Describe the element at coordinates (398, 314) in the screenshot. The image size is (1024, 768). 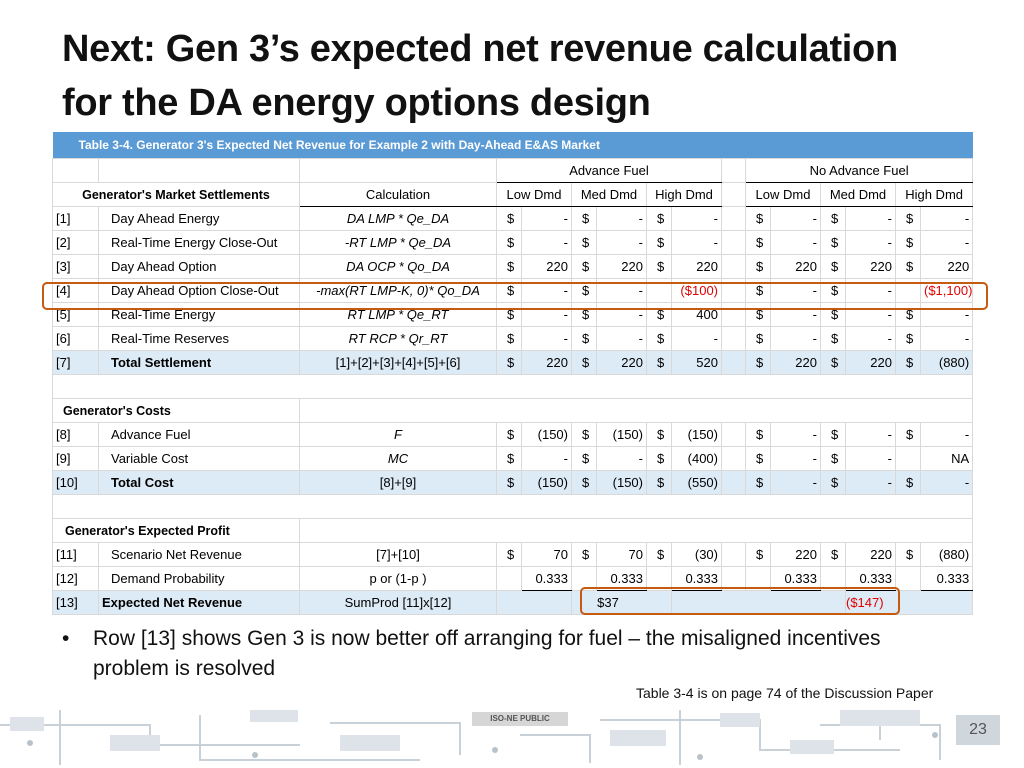
I see `row-calculation: RT LMP * Qe_RT` at that location.